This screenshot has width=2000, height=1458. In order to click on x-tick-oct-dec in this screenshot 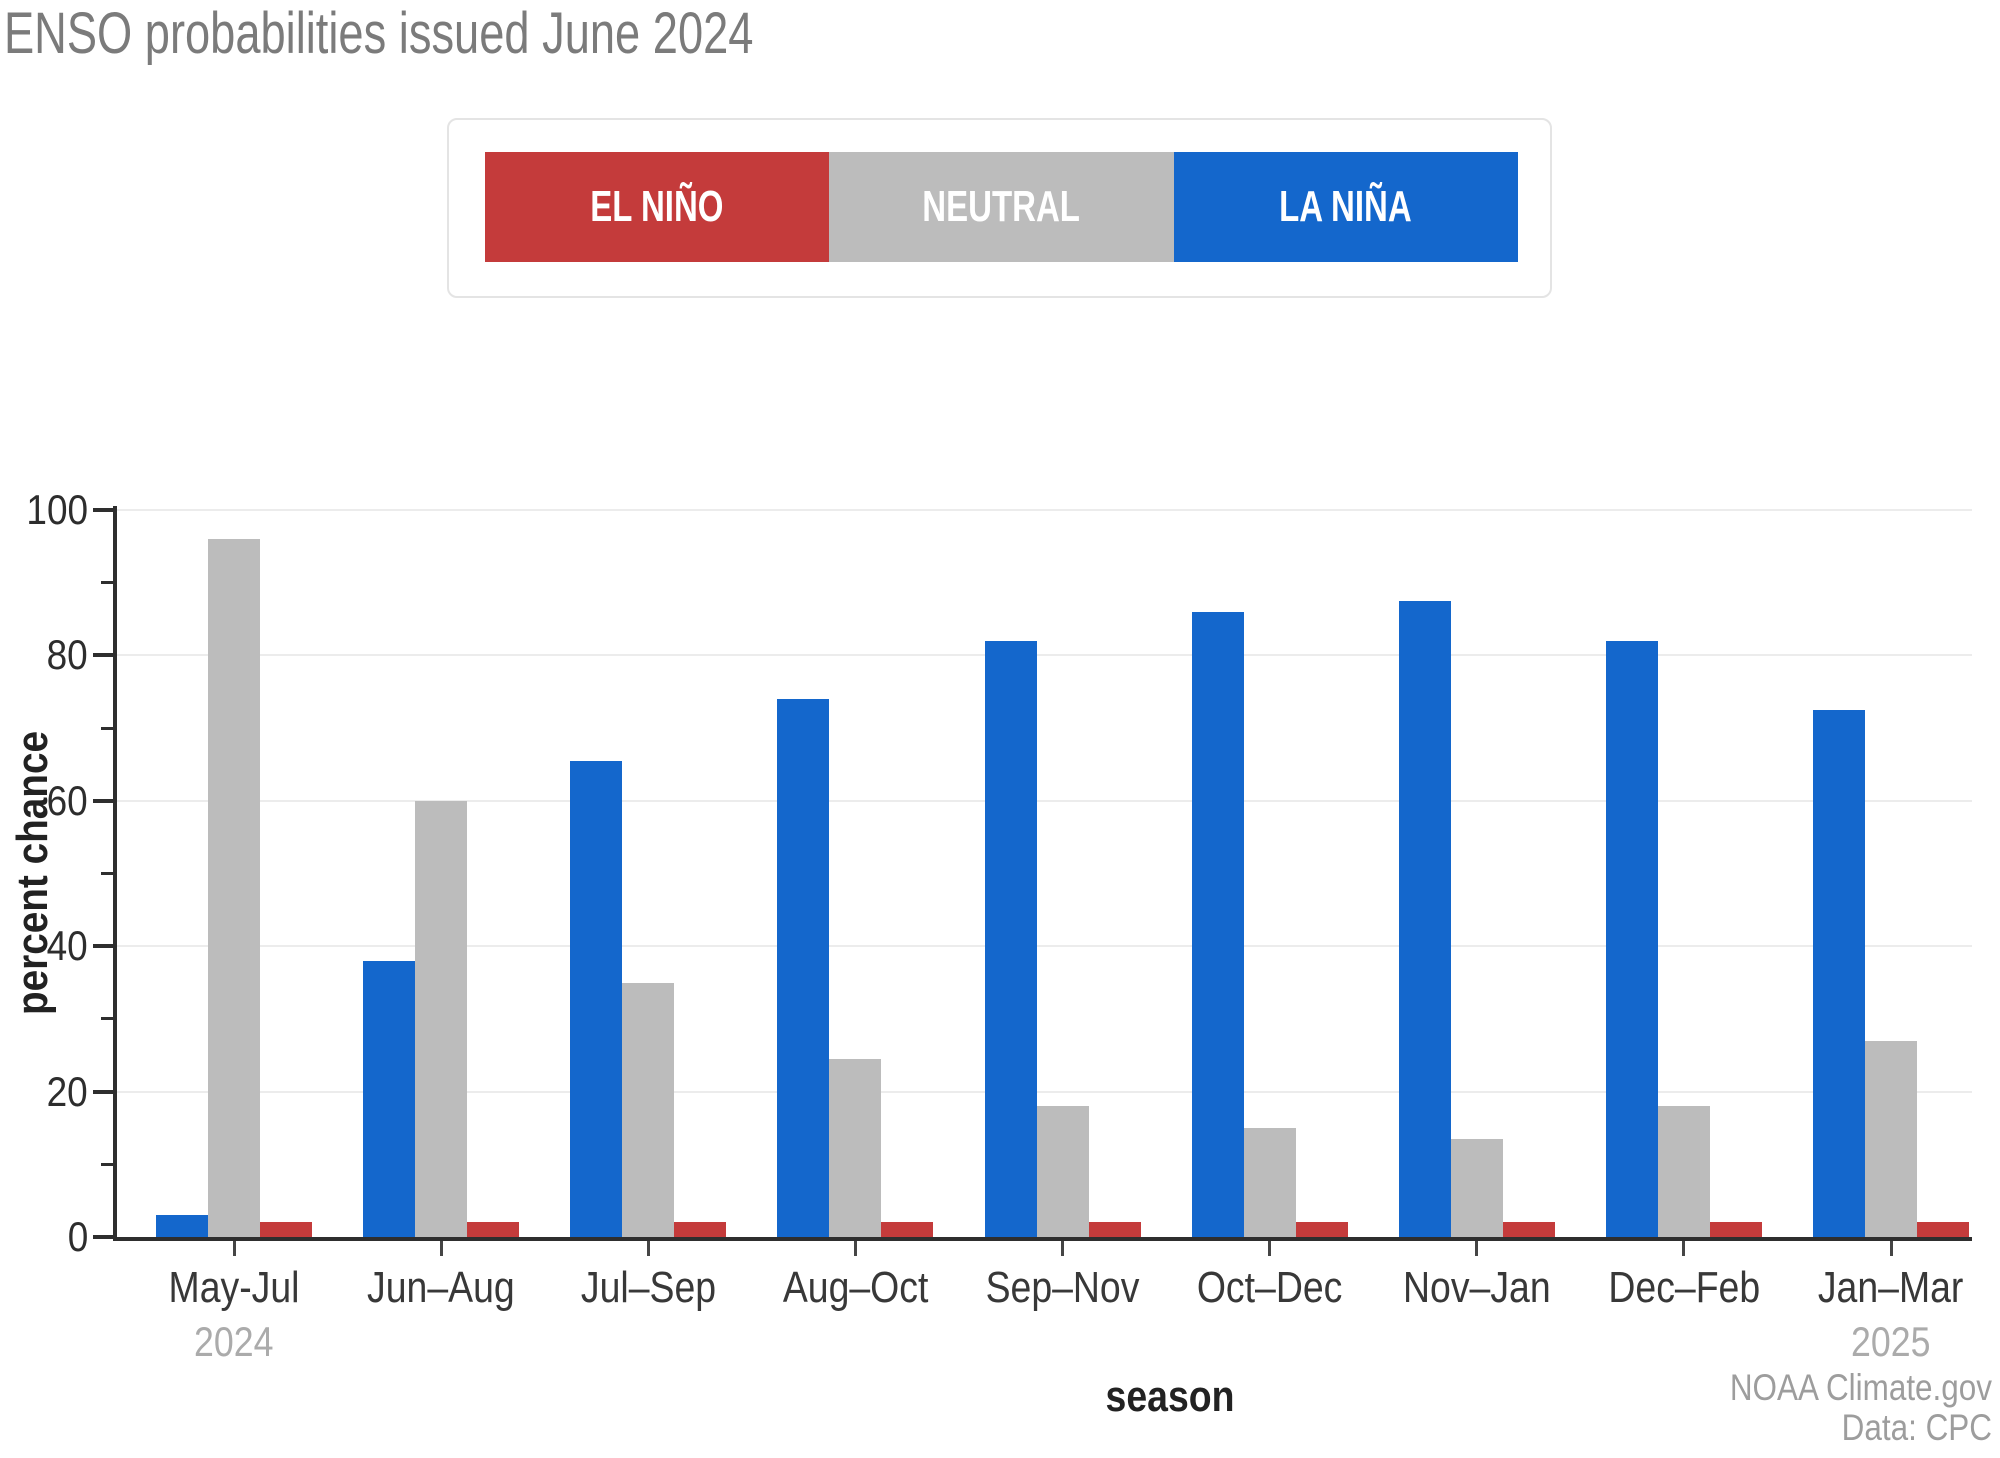, I will do `click(1270, 1248)`.